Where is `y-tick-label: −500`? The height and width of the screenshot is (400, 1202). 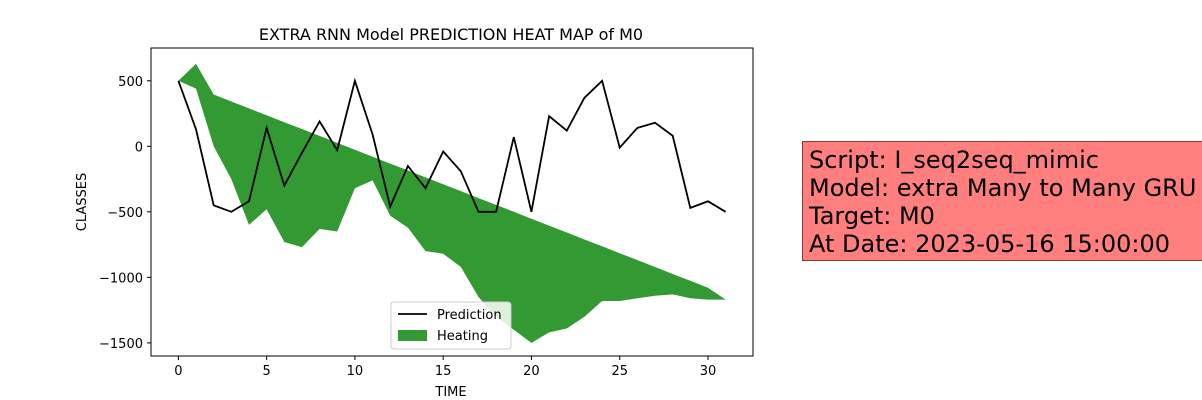 y-tick-label: −500 is located at coordinates (125, 213).